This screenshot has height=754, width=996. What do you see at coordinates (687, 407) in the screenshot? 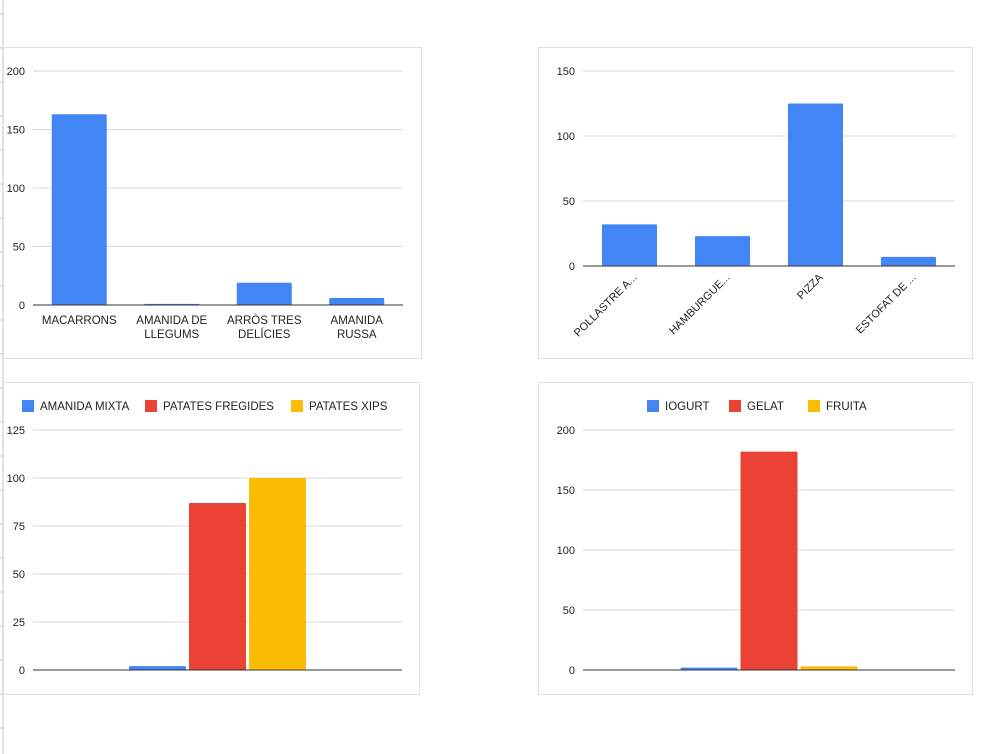
I see `legend-label: IOGURT` at bounding box center [687, 407].